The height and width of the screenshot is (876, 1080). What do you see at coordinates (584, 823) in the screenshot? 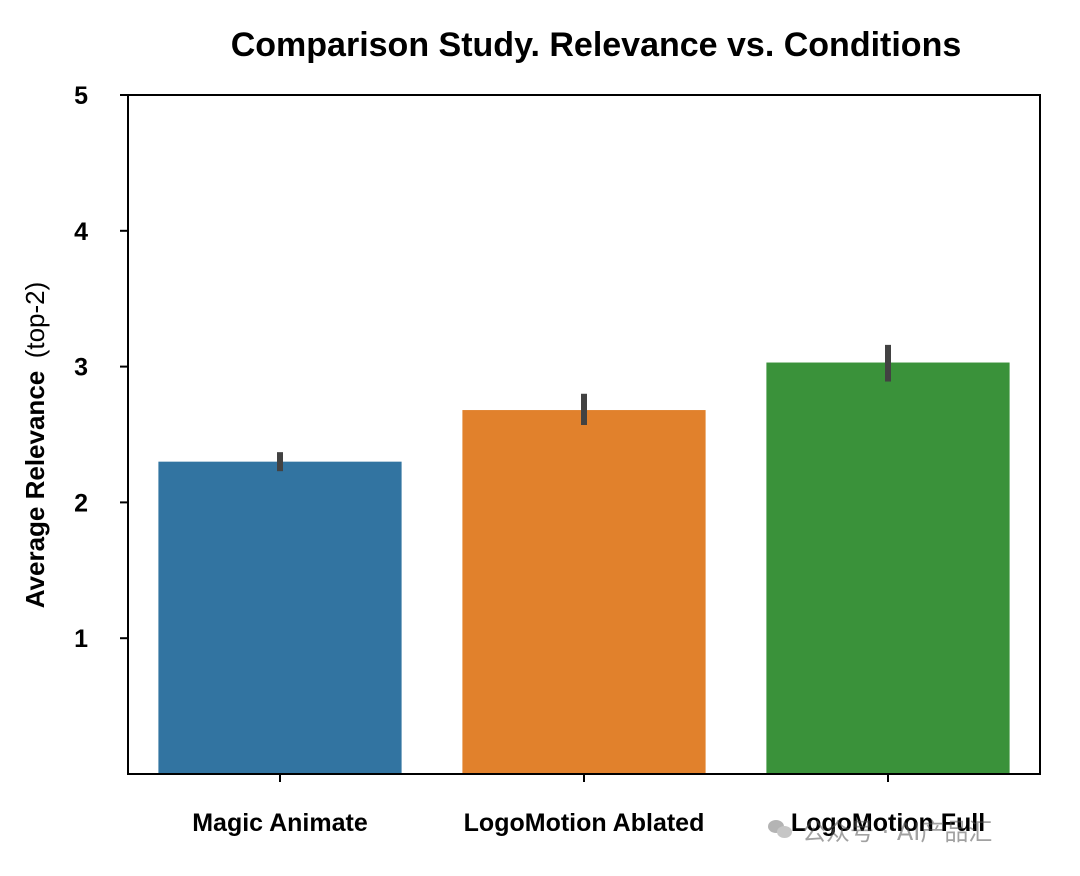
I see `x-tick-label-2: LogoMotion Ablated` at bounding box center [584, 823].